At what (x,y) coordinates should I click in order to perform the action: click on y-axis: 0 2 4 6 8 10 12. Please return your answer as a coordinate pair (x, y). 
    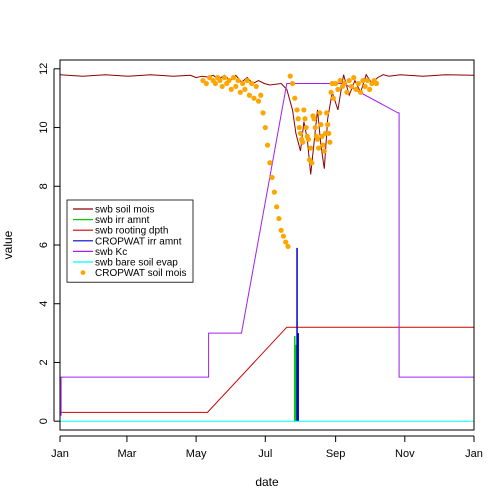
    Looking at the image, I should click on (49, 243).